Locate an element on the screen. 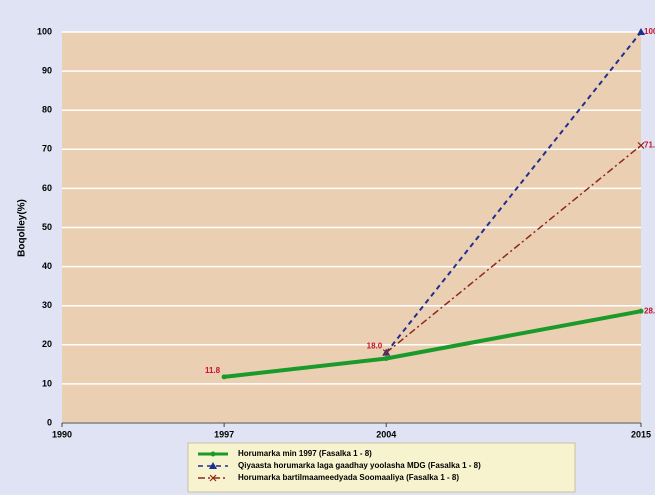  y-tick-label: 100 is located at coordinates (44, 31).